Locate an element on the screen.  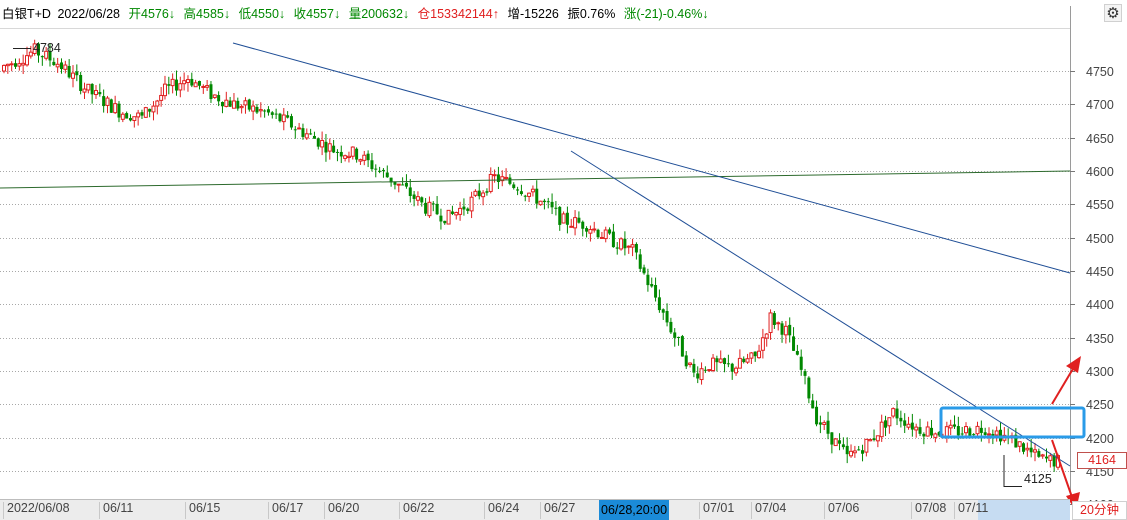
selection-highlight is located at coordinates (1024, 510).